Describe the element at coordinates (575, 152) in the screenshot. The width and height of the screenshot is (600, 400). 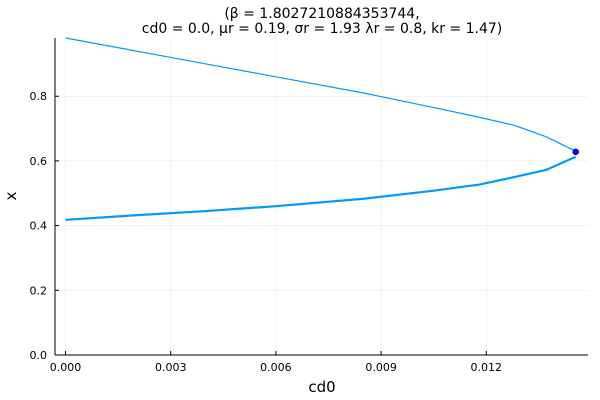
I see `bifurcation-point-marker` at that location.